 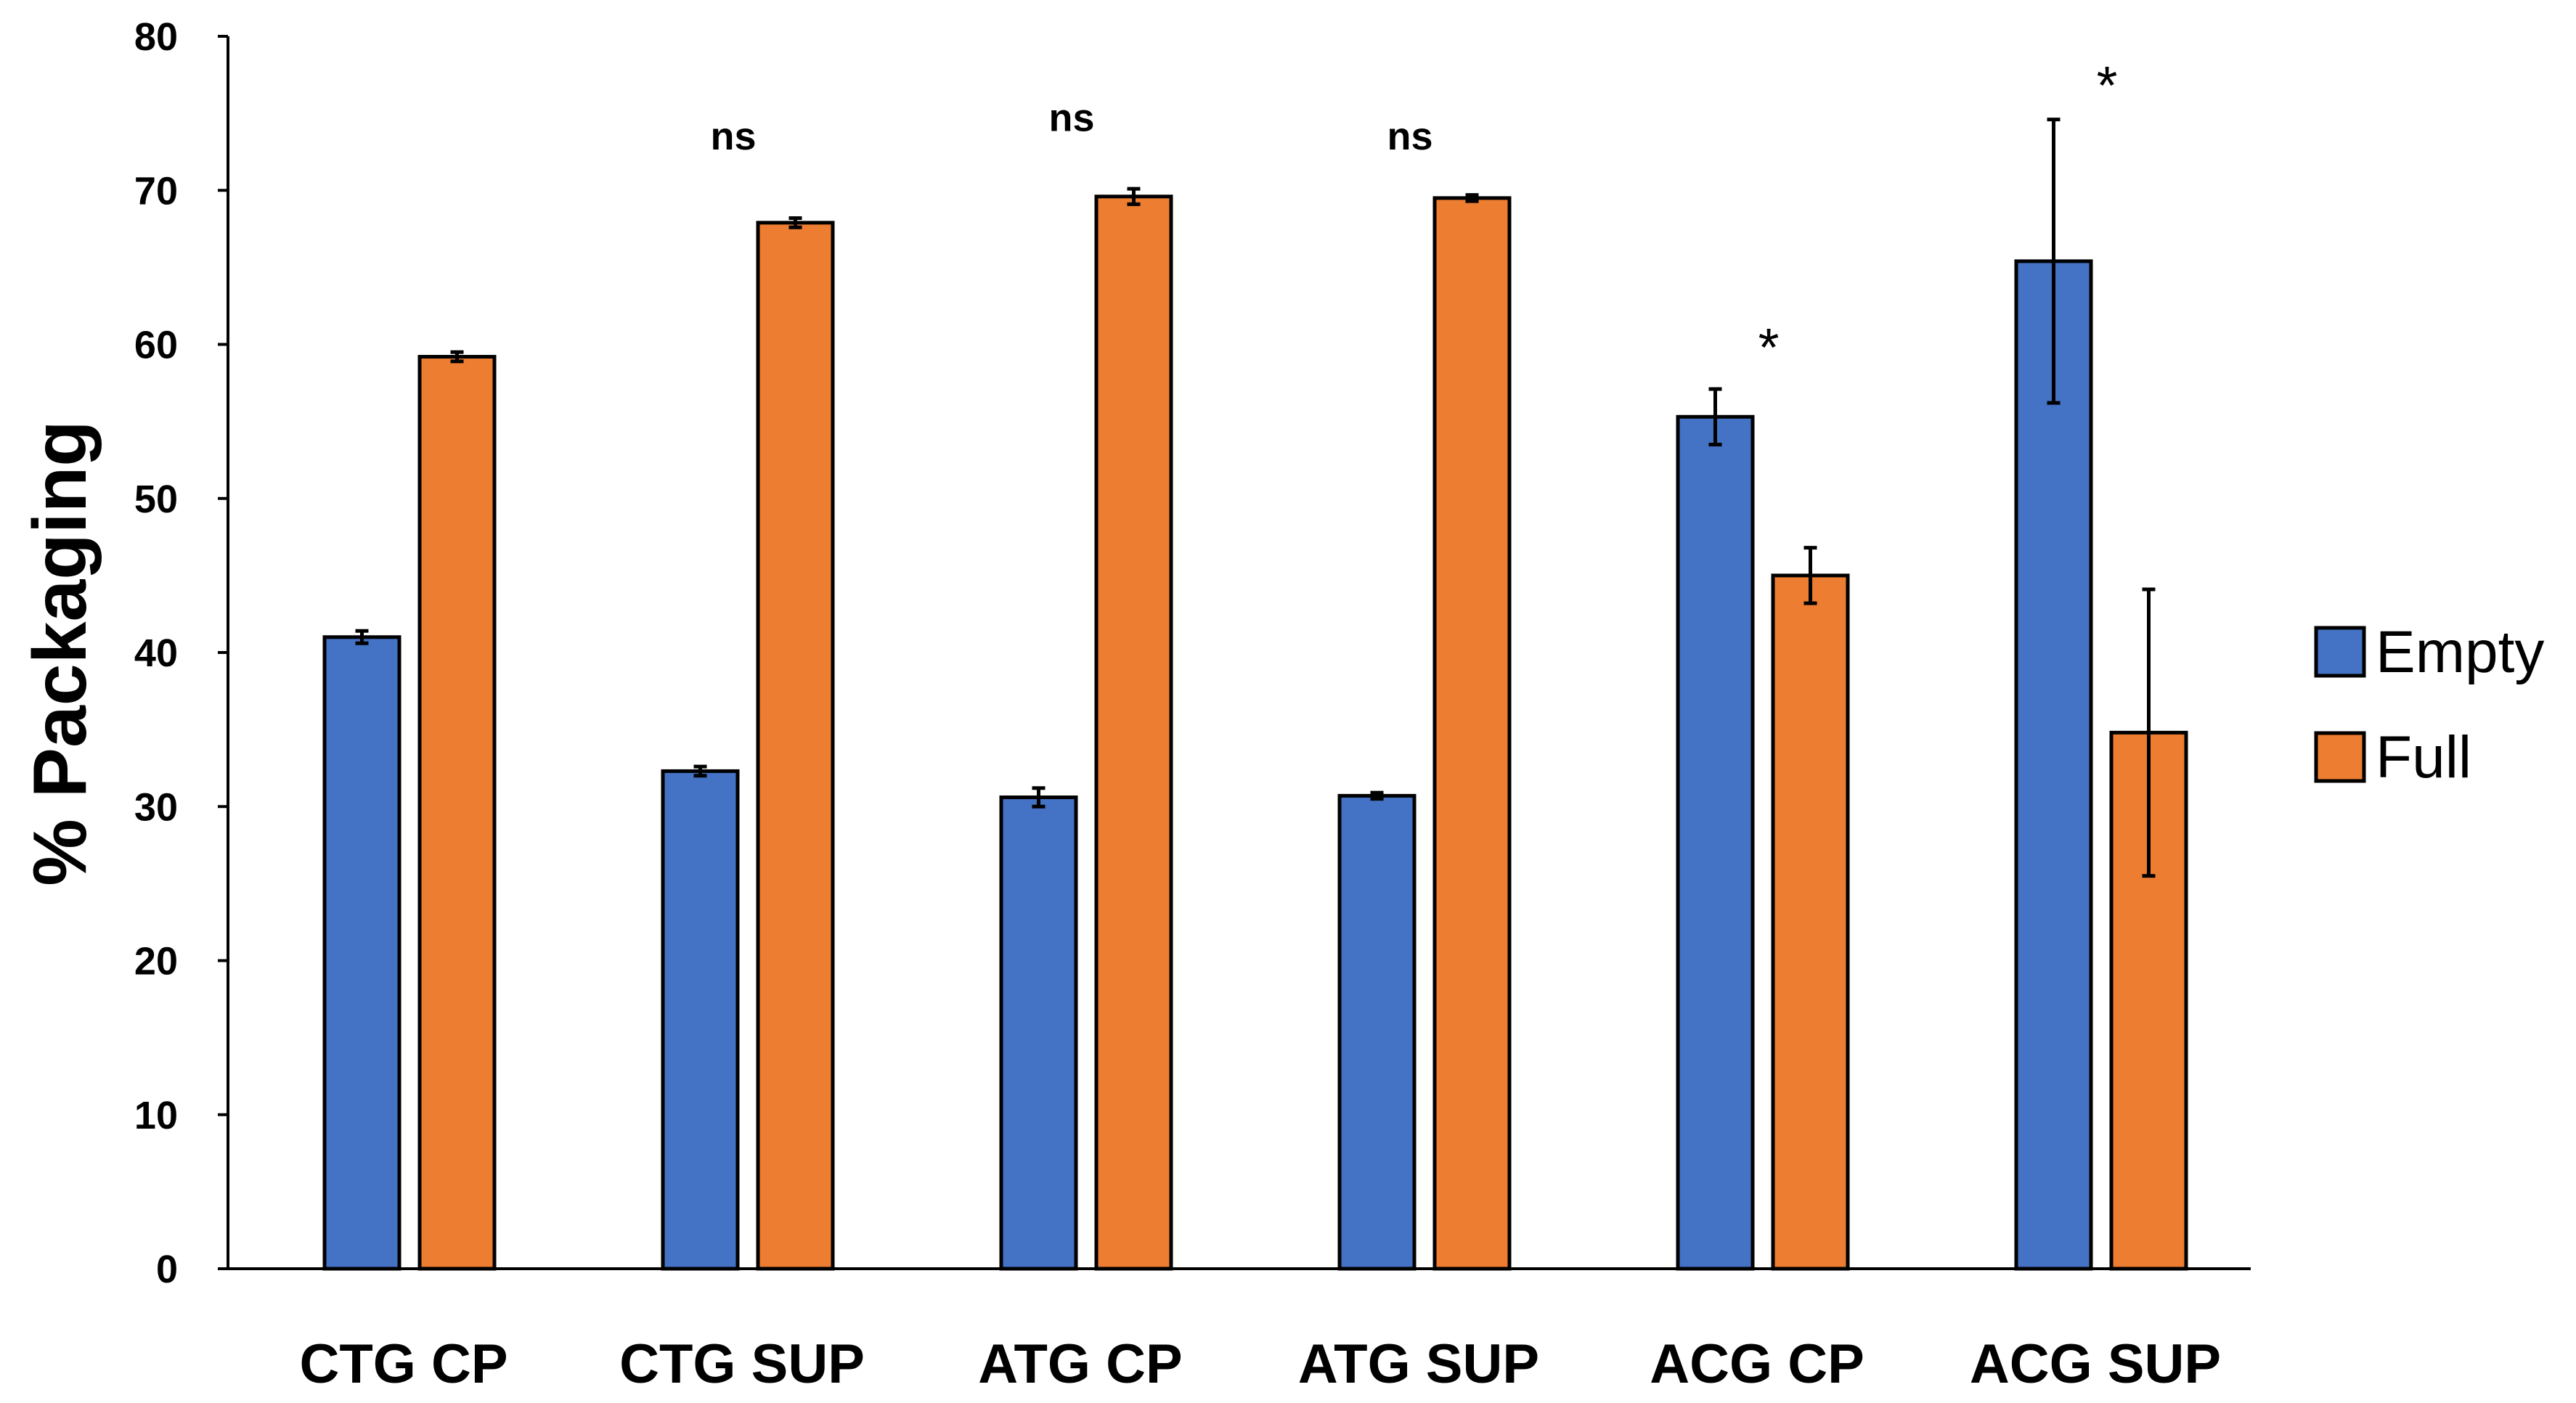 What do you see at coordinates (156, 1115) in the screenshot?
I see `y-tick-label: 10` at bounding box center [156, 1115].